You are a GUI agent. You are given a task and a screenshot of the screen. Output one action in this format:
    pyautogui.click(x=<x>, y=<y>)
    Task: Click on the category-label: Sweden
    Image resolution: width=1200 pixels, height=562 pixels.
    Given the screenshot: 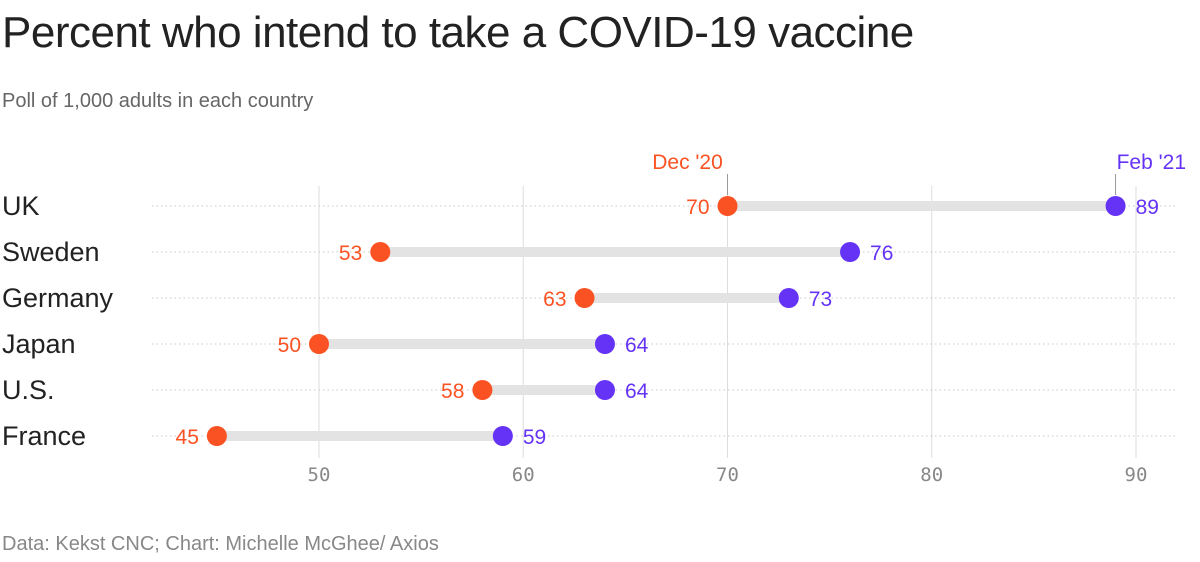 What is the action you would take?
    pyautogui.click(x=51, y=252)
    